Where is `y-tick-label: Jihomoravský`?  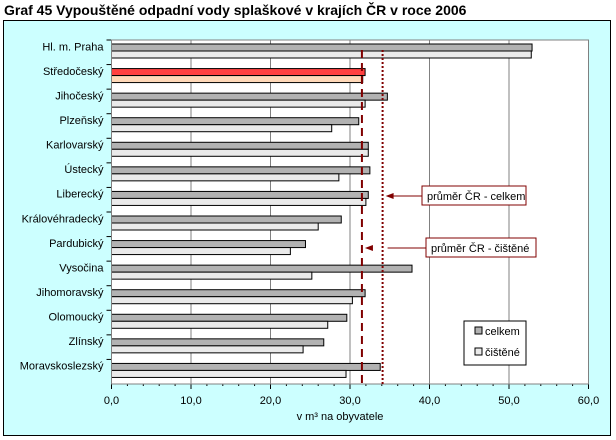
y-tick-label: Jihomoravský is located at coordinates (70, 293).